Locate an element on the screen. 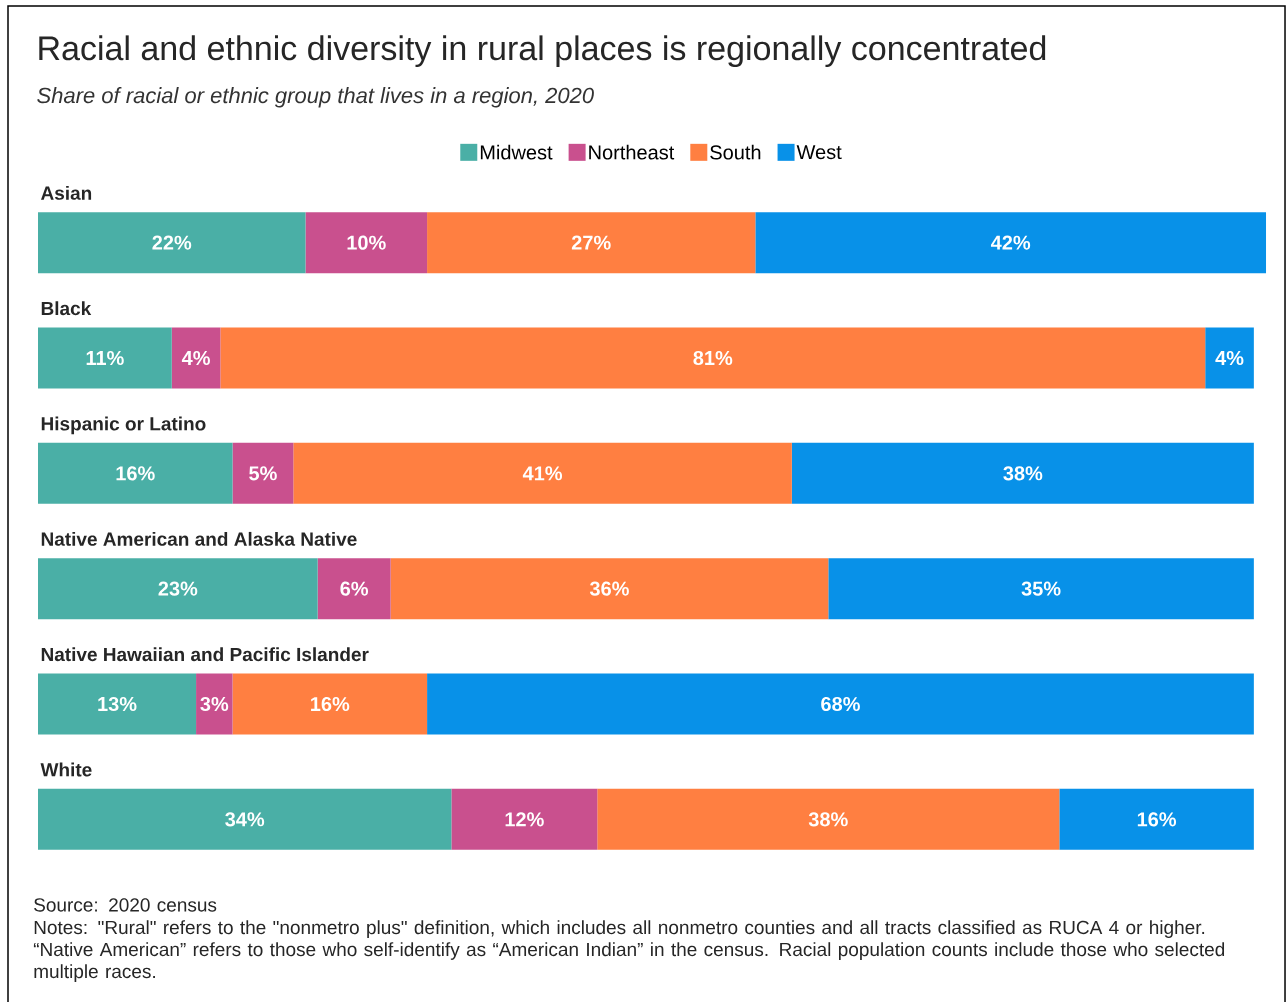 The width and height of the screenshot is (1287, 1003). data-label: 13% is located at coordinates (117, 704).